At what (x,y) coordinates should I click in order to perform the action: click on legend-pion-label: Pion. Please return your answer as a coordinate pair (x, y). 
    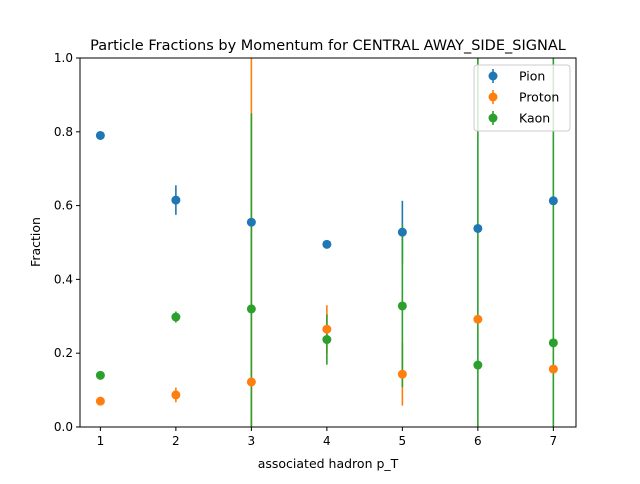
    Looking at the image, I should click on (532, 76).